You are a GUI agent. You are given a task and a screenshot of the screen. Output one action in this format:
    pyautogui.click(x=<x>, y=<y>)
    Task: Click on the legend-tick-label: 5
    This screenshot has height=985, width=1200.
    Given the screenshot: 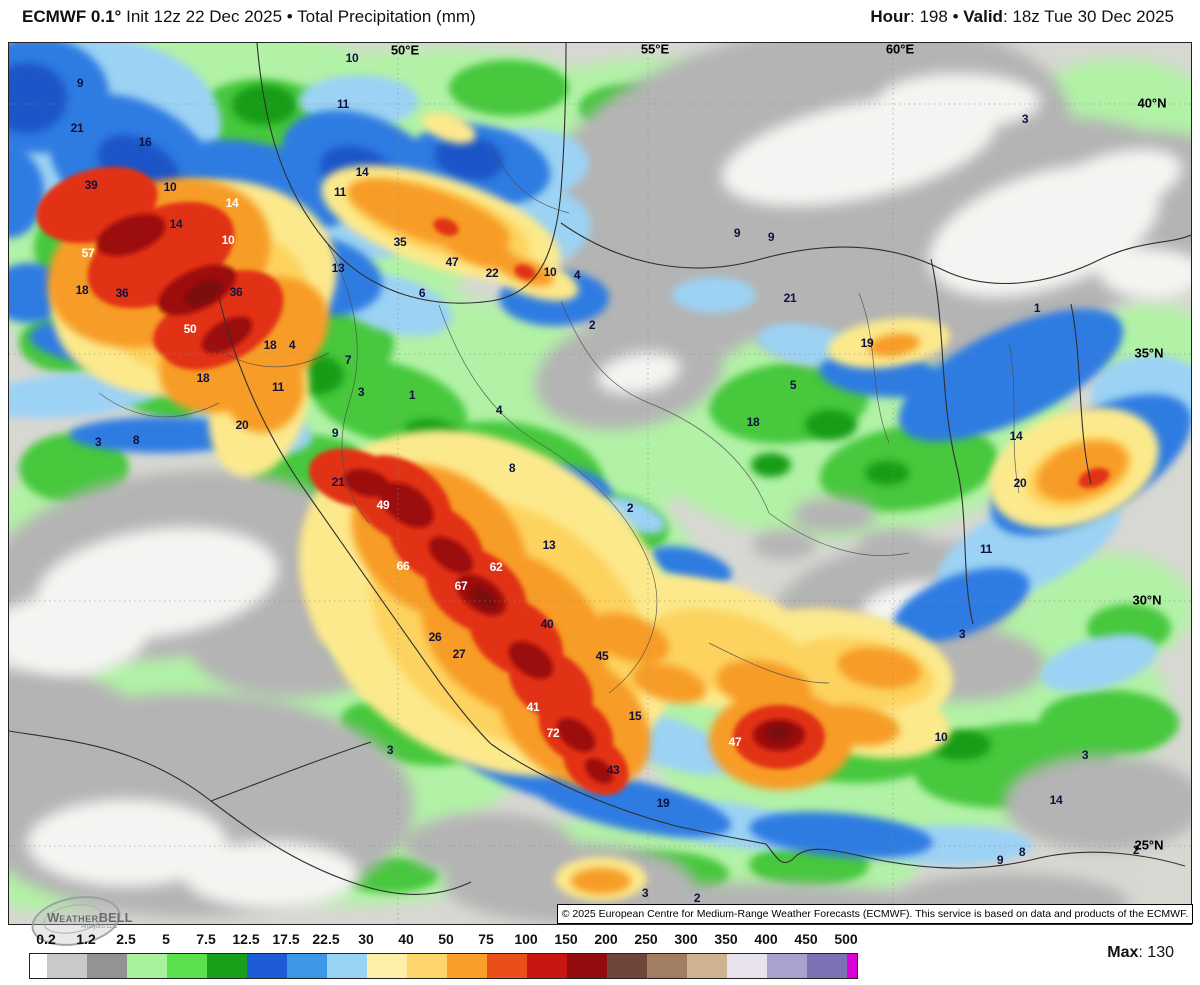 What is the action you would take?
    pyautogui.click(x=166, y=939)
    